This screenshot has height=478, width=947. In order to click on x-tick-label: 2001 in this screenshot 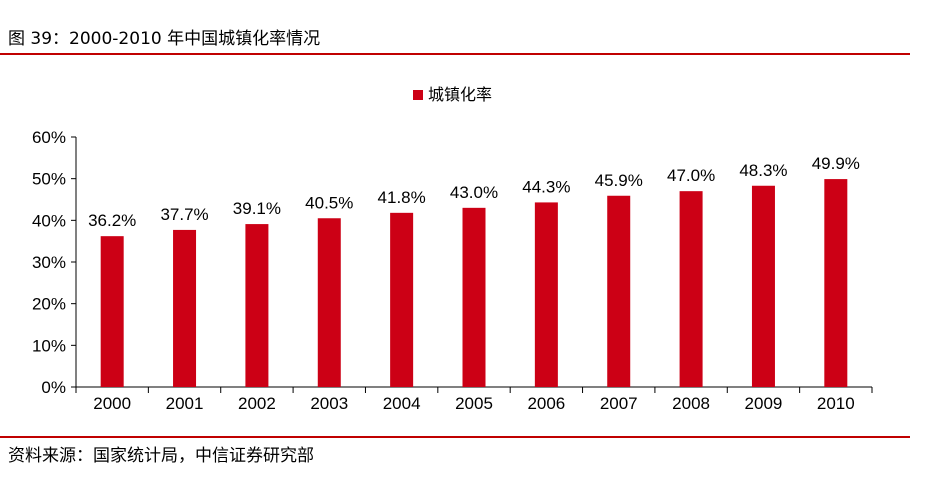, I will do `click(185, 403)`.